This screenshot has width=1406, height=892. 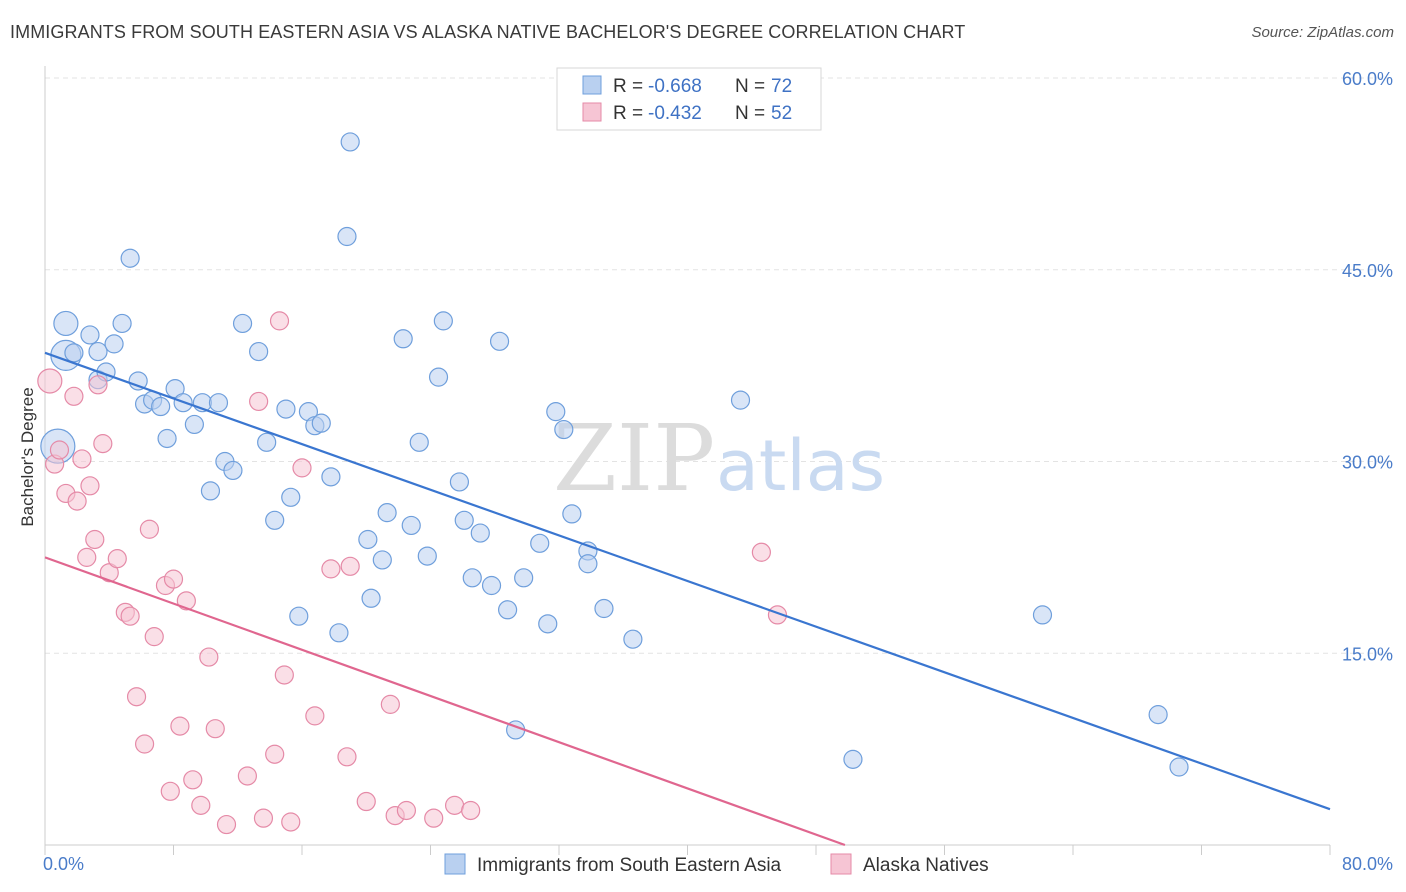 What do you see at coordinates (1367, 654) in the screenshot?
I see `y-tick-label-0: 15.0%` at bounding box center [1367, 654].